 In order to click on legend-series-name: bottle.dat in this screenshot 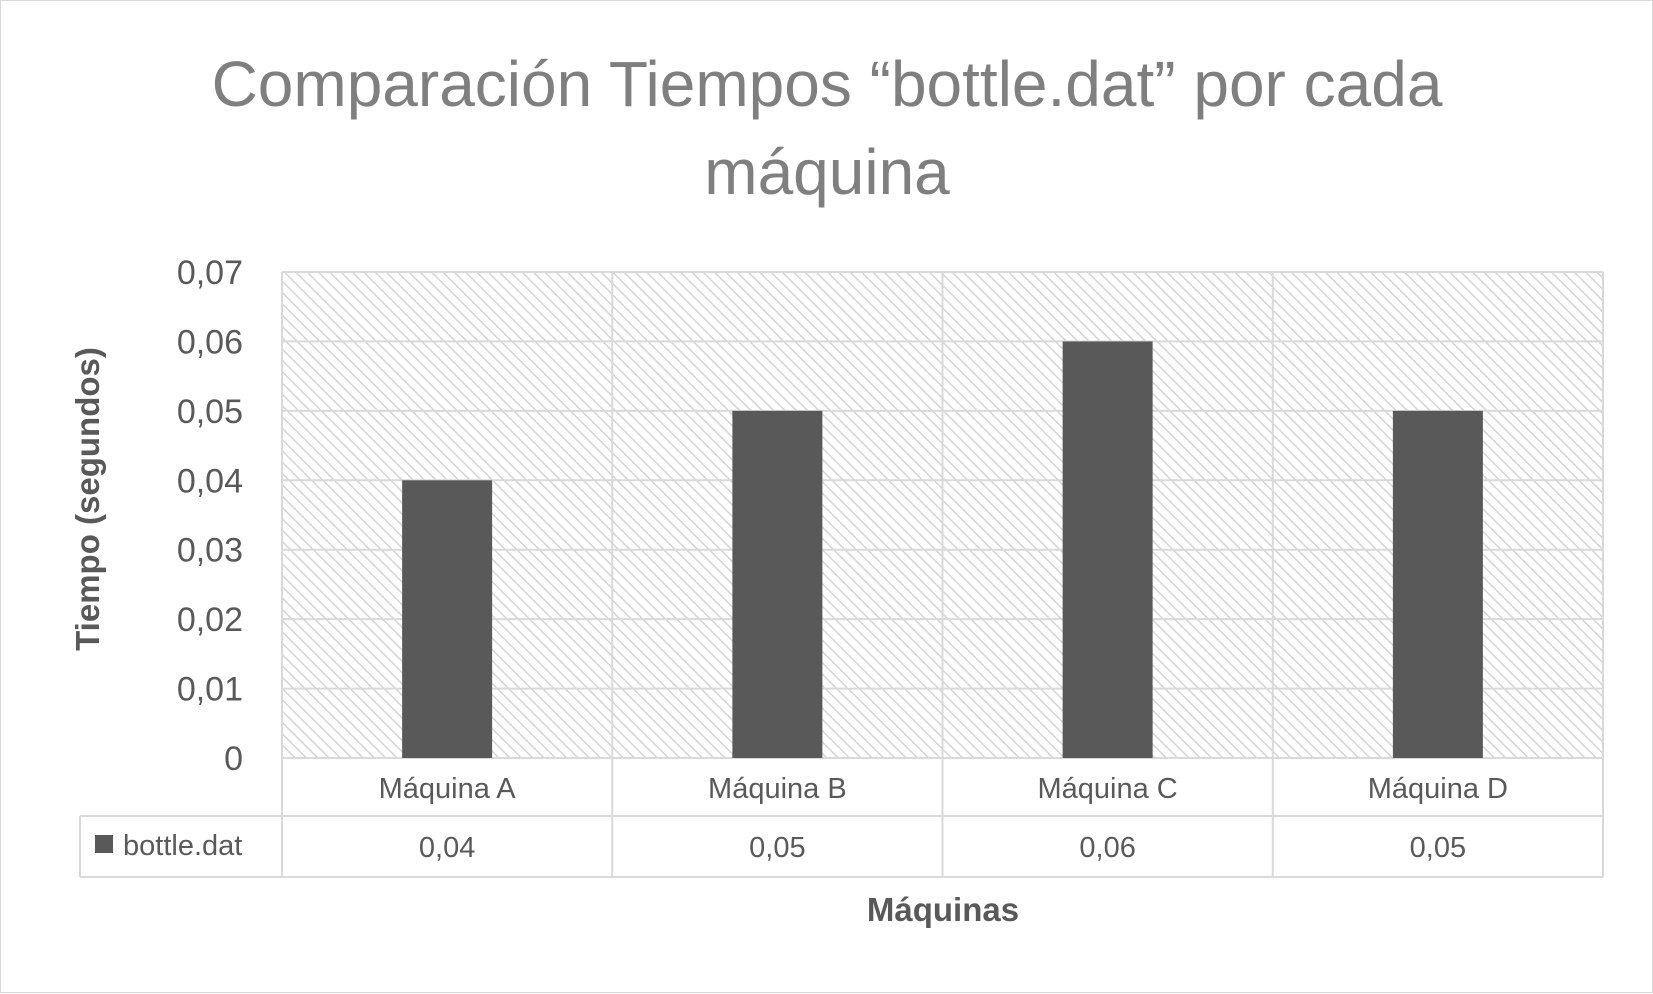, I will do `click(182, 846)`.